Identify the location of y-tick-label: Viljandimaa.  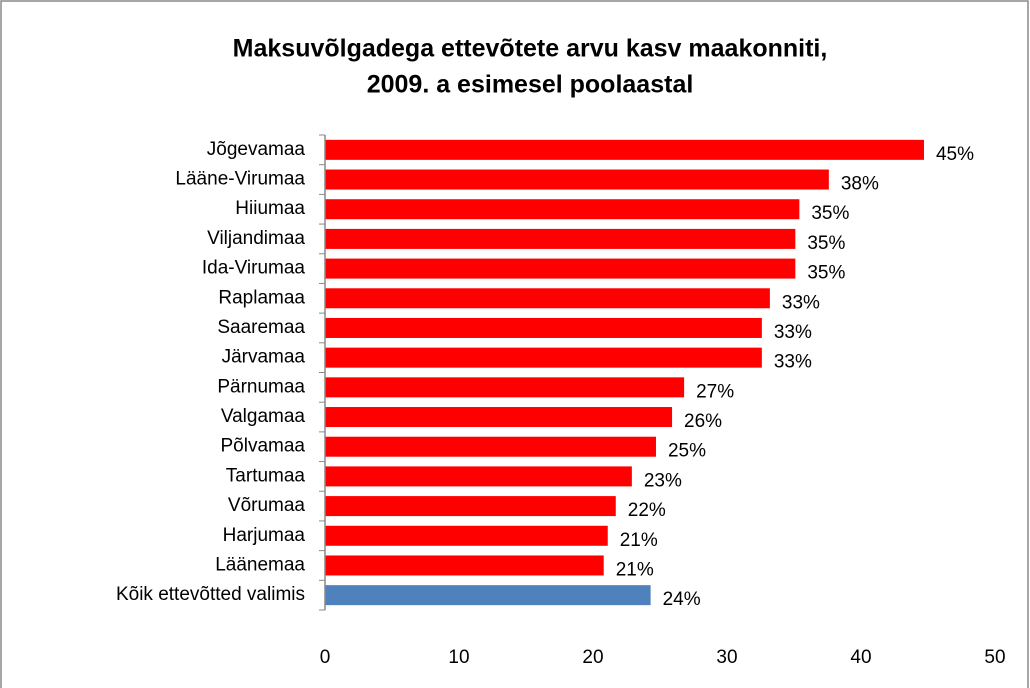
(256, 238).